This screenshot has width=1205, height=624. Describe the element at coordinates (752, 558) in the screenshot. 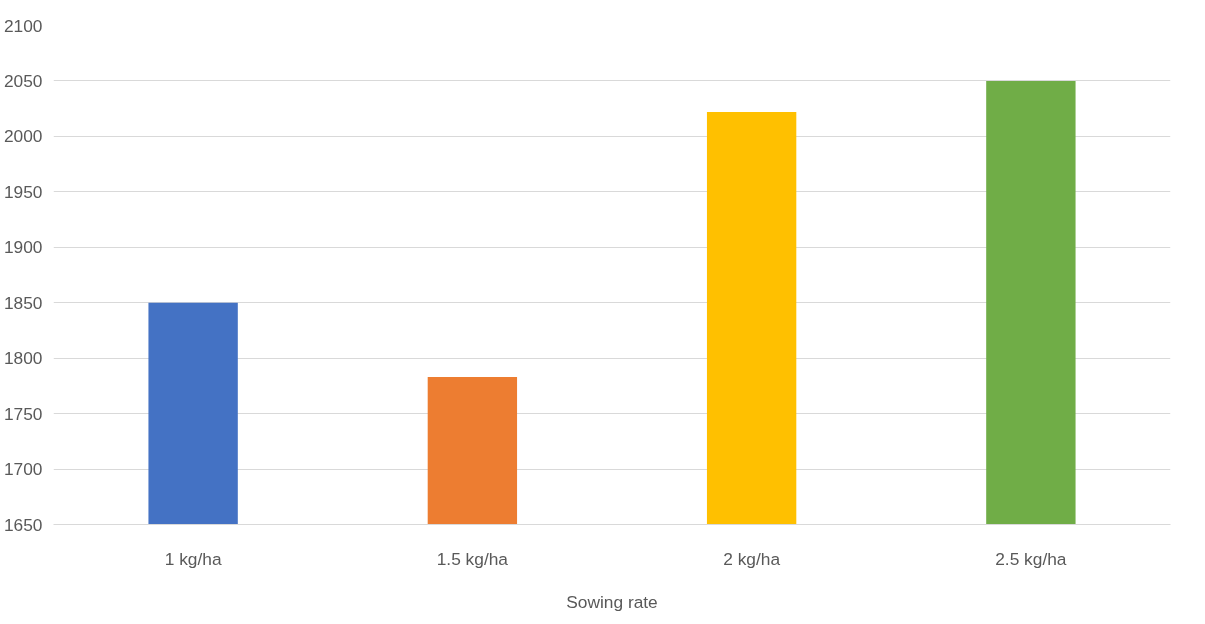

I see `x-tick-label: 2 kg/ha` at that location.